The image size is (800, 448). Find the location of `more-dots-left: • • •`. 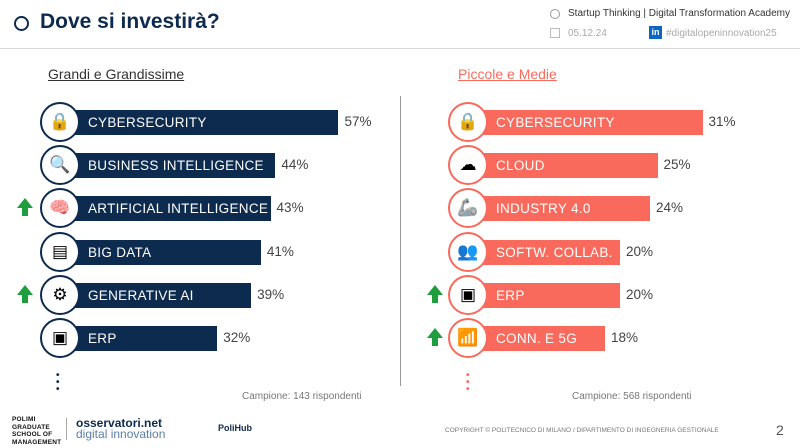

more-dots-left: • • • is located at coordinates (58, 382).